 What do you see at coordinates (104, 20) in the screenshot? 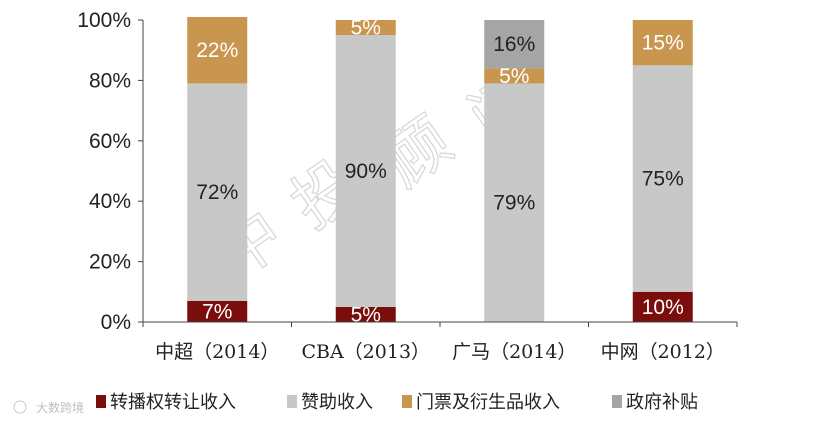
I see `y-tick-label: 100%` at bounding box center [104, 20].